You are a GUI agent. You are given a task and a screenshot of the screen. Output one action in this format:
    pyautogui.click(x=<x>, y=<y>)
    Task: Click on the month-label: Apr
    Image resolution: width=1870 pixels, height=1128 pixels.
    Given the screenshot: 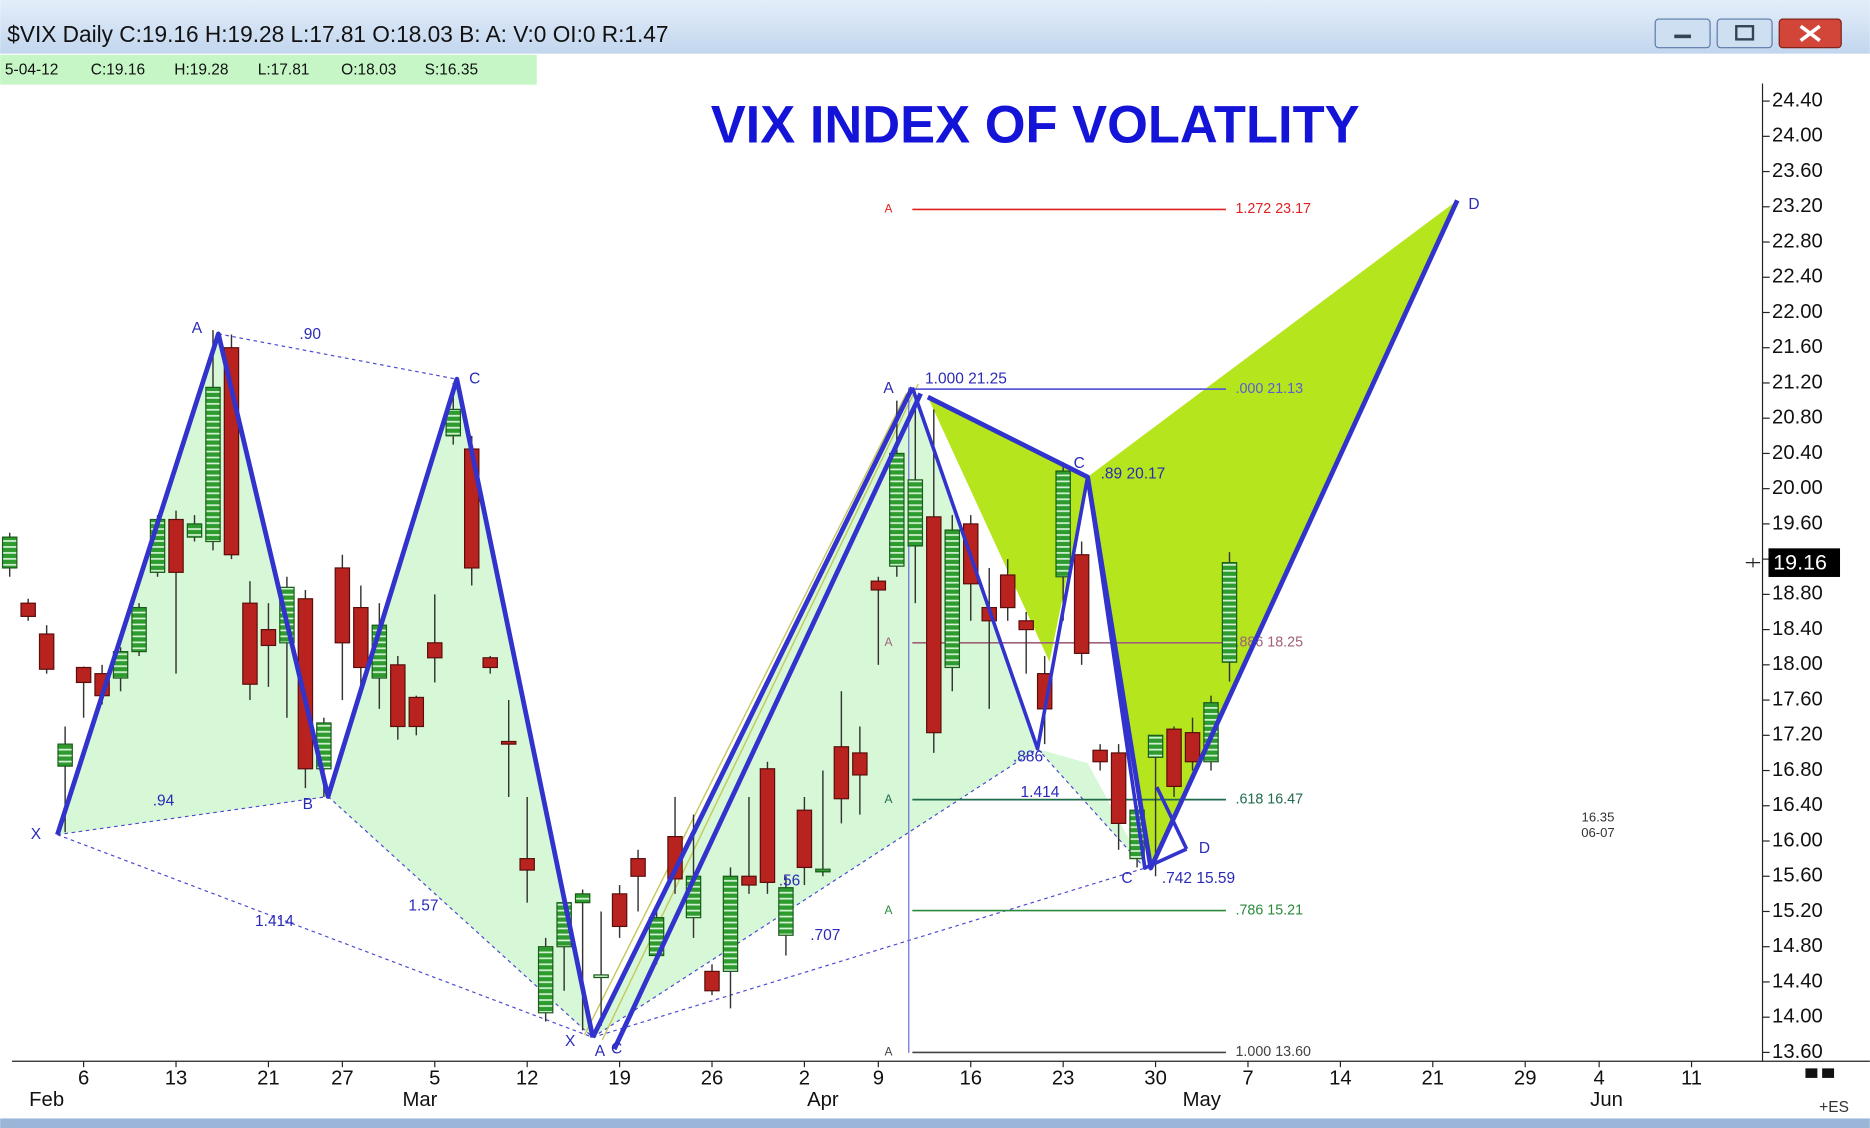 What is the action you would take?
    pyautogui.click(x=823, y=1100)
    